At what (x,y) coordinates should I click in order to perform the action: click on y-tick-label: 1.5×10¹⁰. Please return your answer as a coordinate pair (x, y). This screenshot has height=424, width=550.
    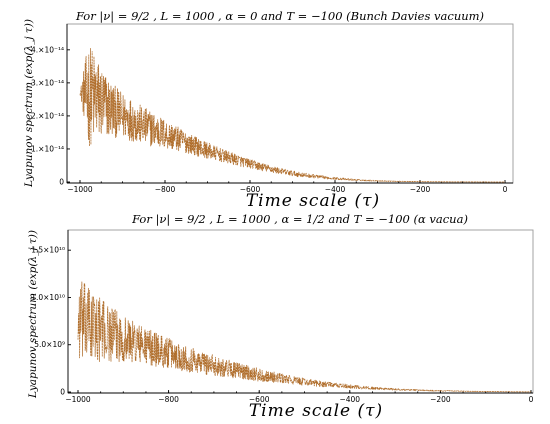
    Looking at the image, I should click on (48, 250).